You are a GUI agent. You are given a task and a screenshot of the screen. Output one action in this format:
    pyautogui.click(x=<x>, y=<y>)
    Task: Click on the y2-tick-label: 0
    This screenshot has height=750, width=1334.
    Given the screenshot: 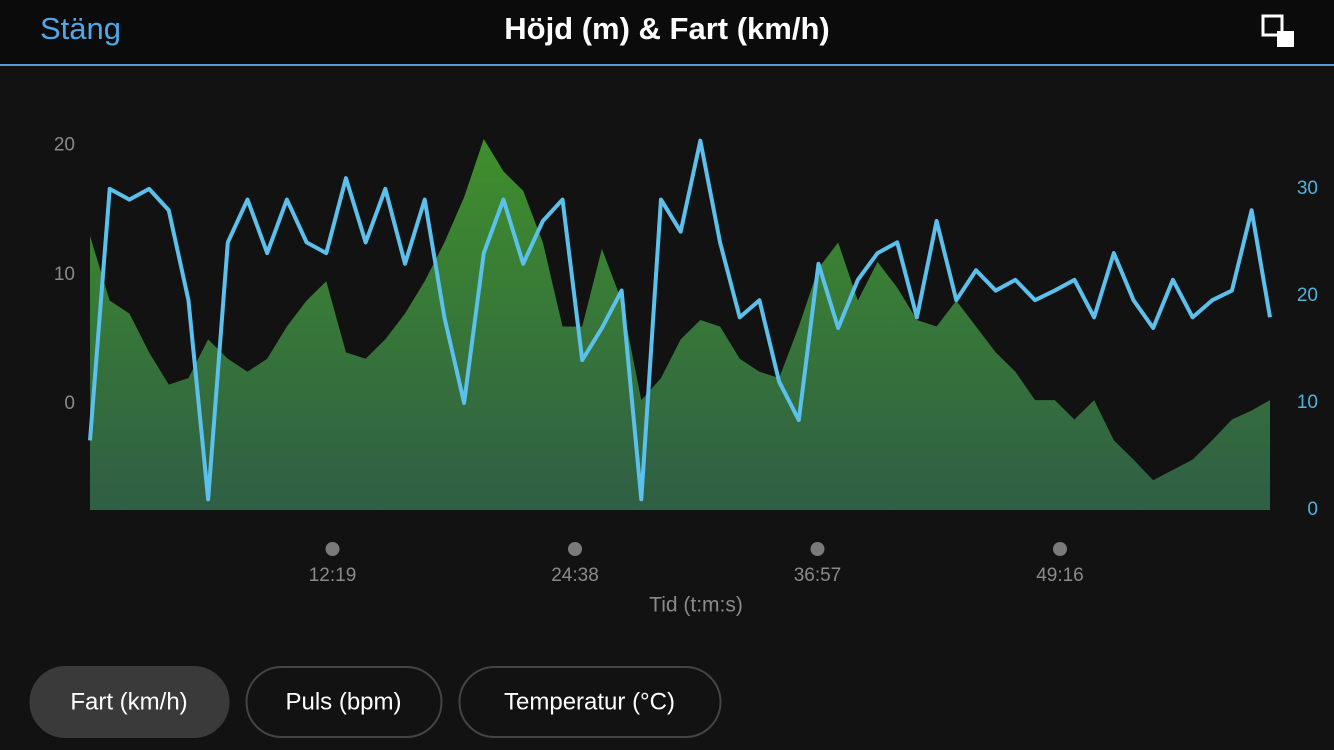 What is the action you would take?
    pyautogui.click(x=1312, y=509)
    